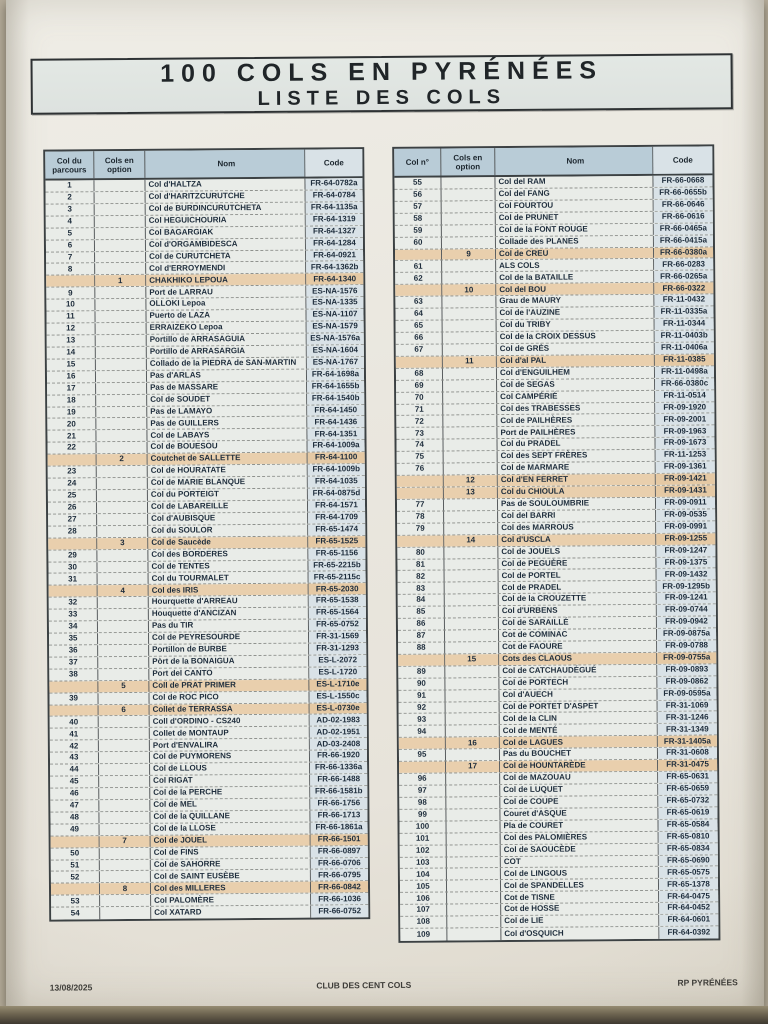  Describe the element at coordinates (575, 289) in the screenshot. I see `cell-name: Col del BOU` at that location.